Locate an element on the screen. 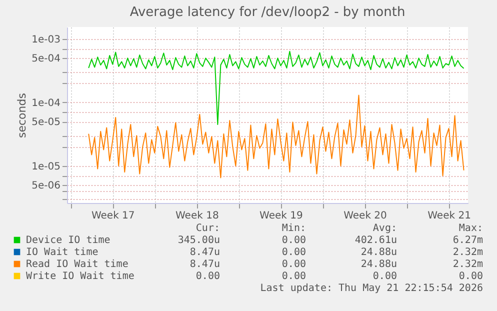 This screenshot has width=497, height=311. legend-label: IO Wait time is located at coordinates (62, 252).